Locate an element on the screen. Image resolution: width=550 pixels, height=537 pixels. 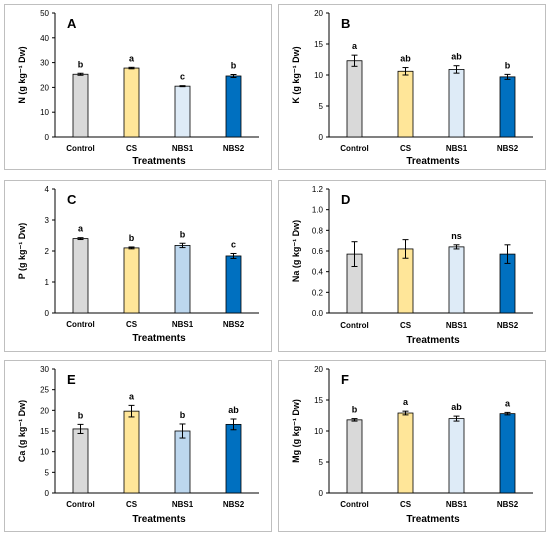
y-tick-label: 40 is located at coordinates (44, 38).